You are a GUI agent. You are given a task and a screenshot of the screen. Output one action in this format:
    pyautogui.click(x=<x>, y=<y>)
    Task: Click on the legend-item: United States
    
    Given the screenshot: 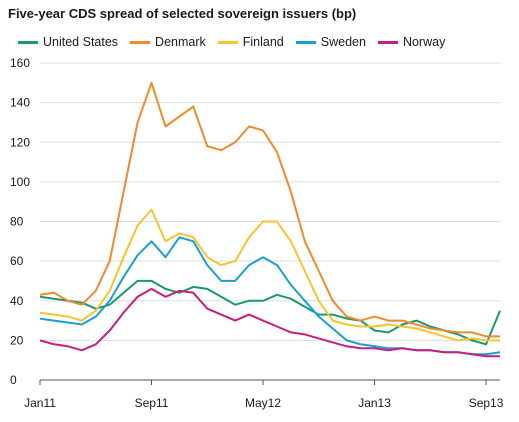 What is the action you would take?
    pyautogui.click(x=68, y=42)
    